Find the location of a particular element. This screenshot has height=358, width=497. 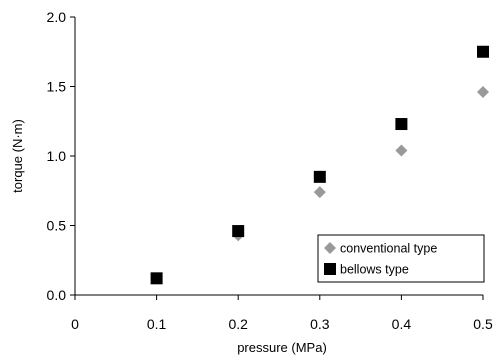

legend-box is located at coordinates (401, 258).